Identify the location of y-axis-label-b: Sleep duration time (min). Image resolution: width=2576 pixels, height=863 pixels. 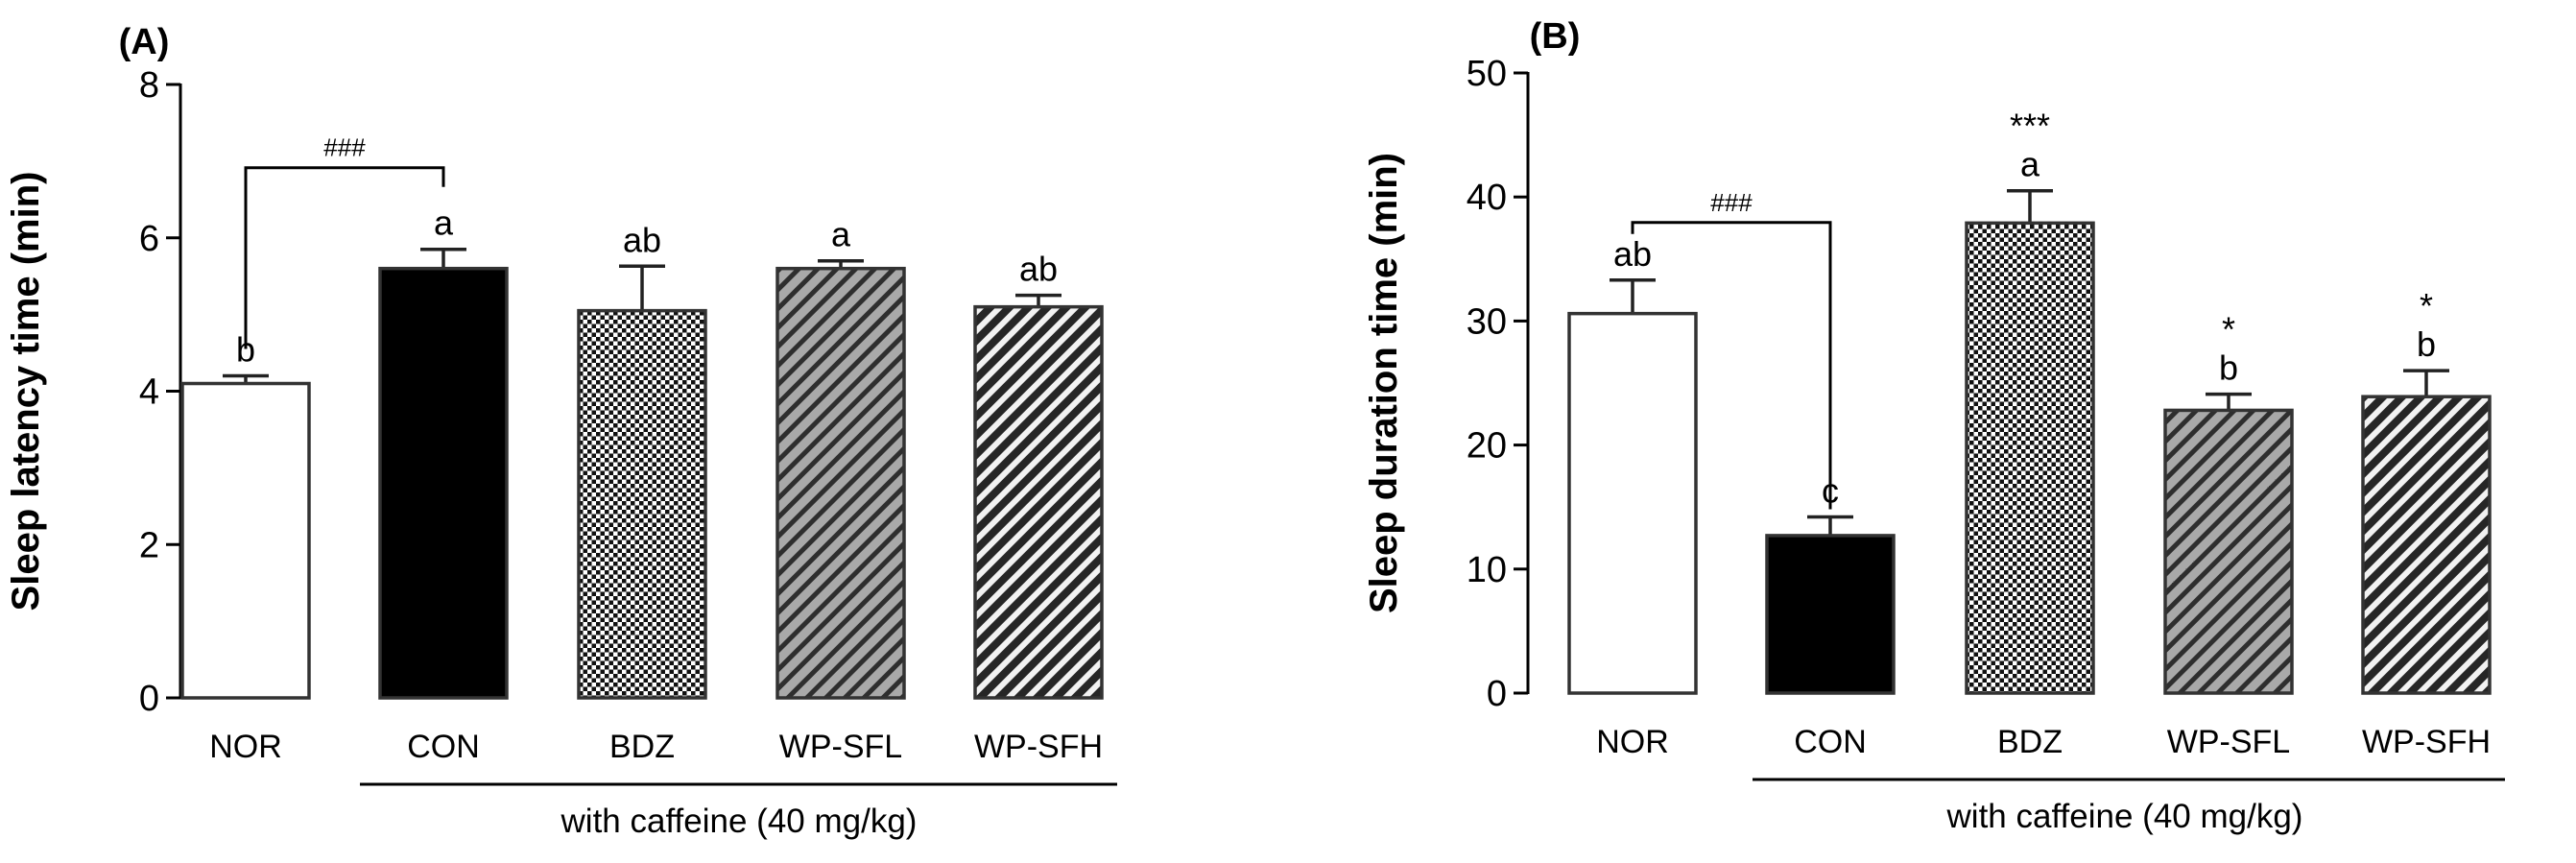
(1384, 383).